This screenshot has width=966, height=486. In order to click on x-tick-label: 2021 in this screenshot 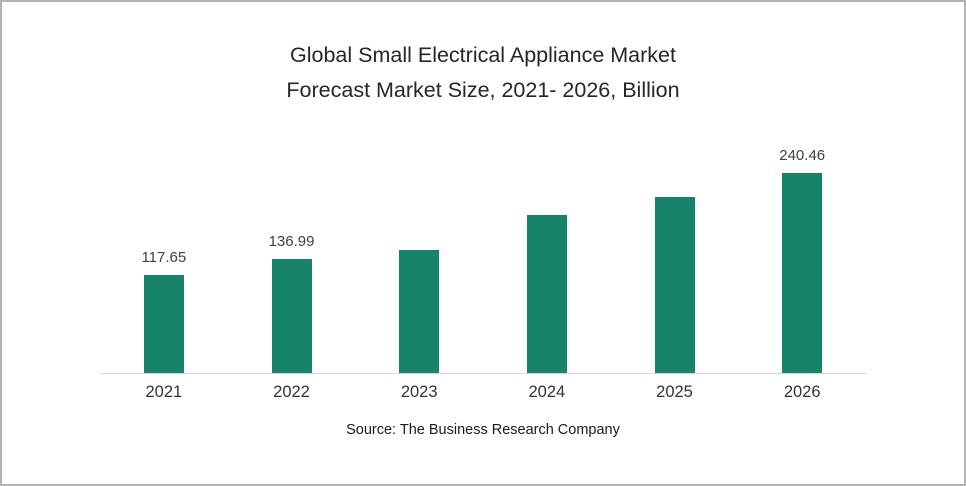, I will do `click(164, 392)`.